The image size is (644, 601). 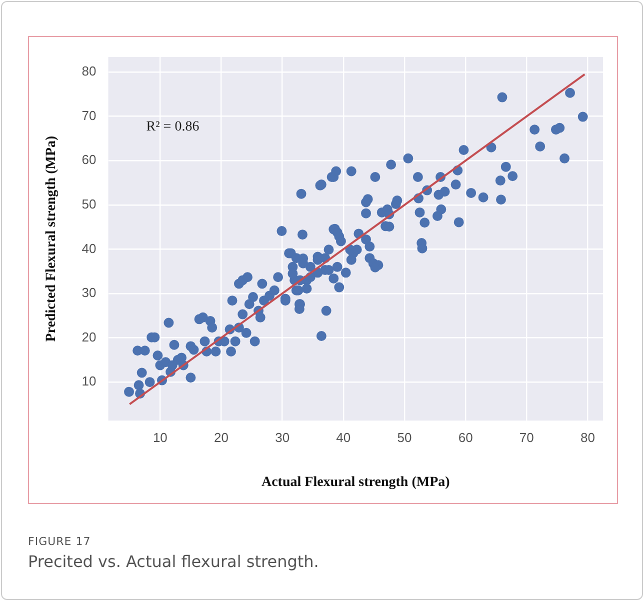 What do you see at coordinates (465, 437) in the screenshot?
I see `x-tick-label: 60` at bounding box center [465, 437].